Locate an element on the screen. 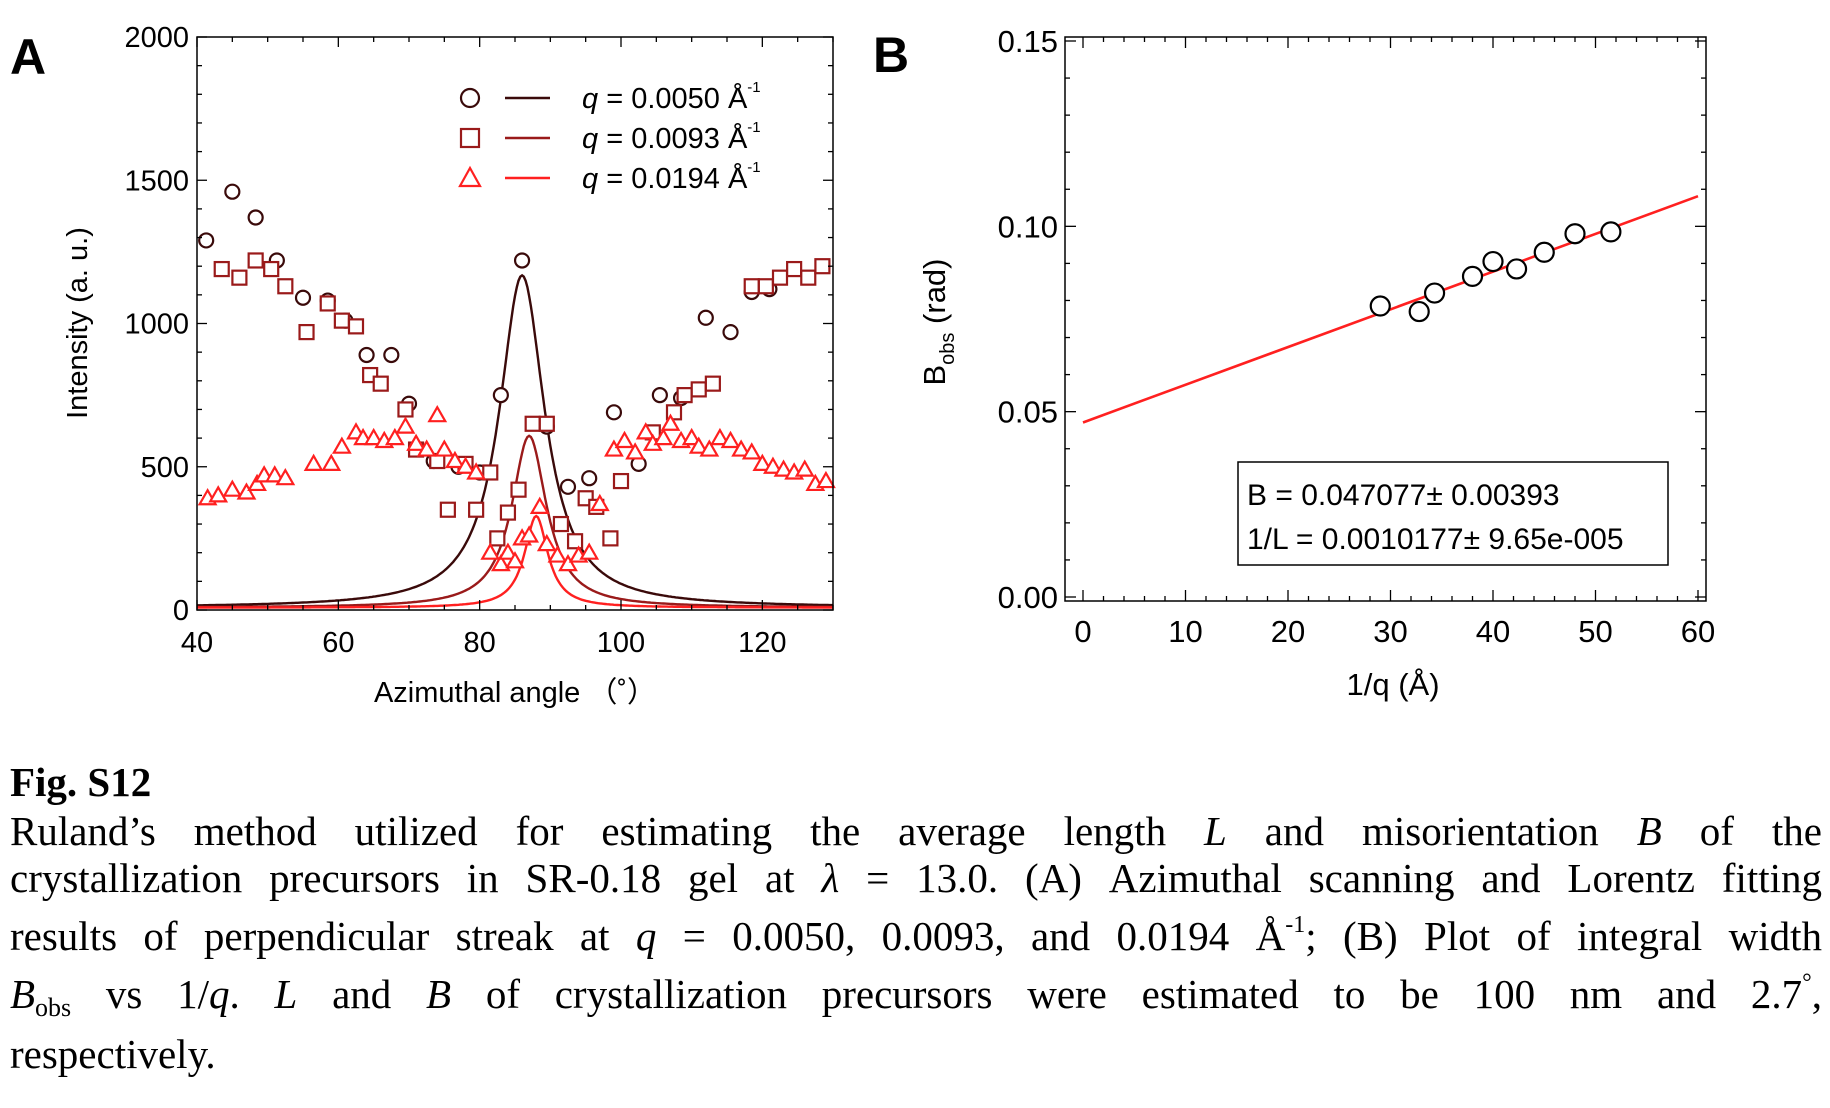 Image resolution: width=1830 pixels, height=1108 pixels. panel-a-x-tick-label: 40 is located at coordinates (197, 643).